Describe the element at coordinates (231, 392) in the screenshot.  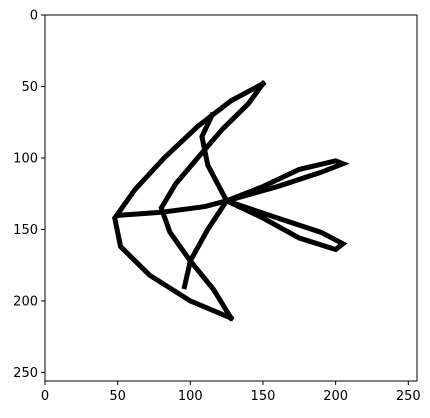
I see `x-axis: 0 50 100 150 200 250` at that location.